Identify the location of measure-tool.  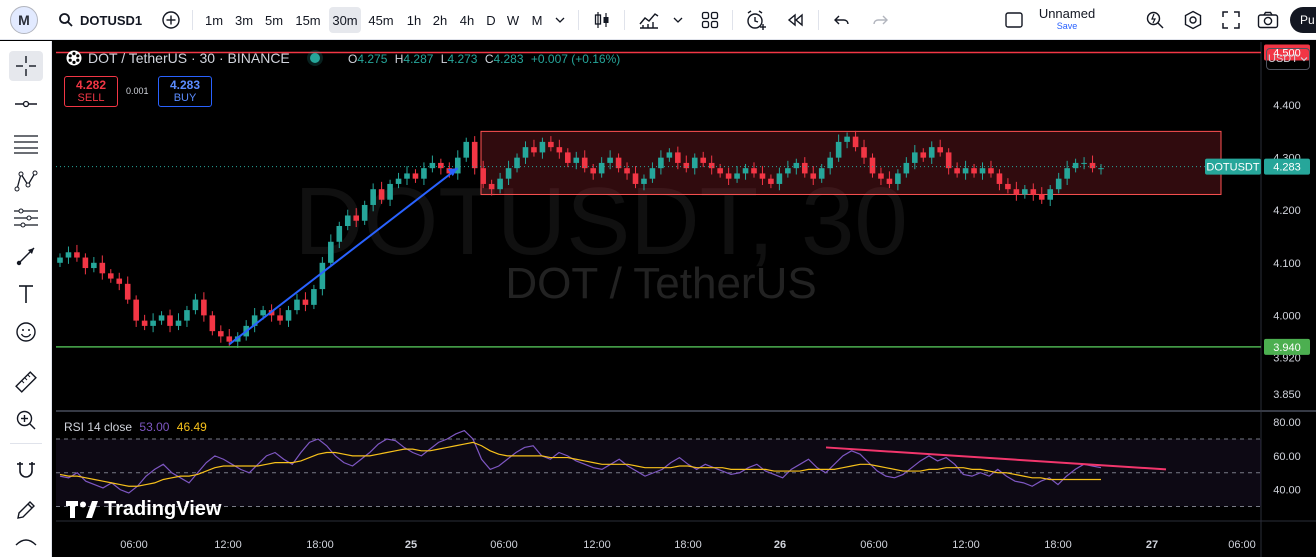
(26, 382).